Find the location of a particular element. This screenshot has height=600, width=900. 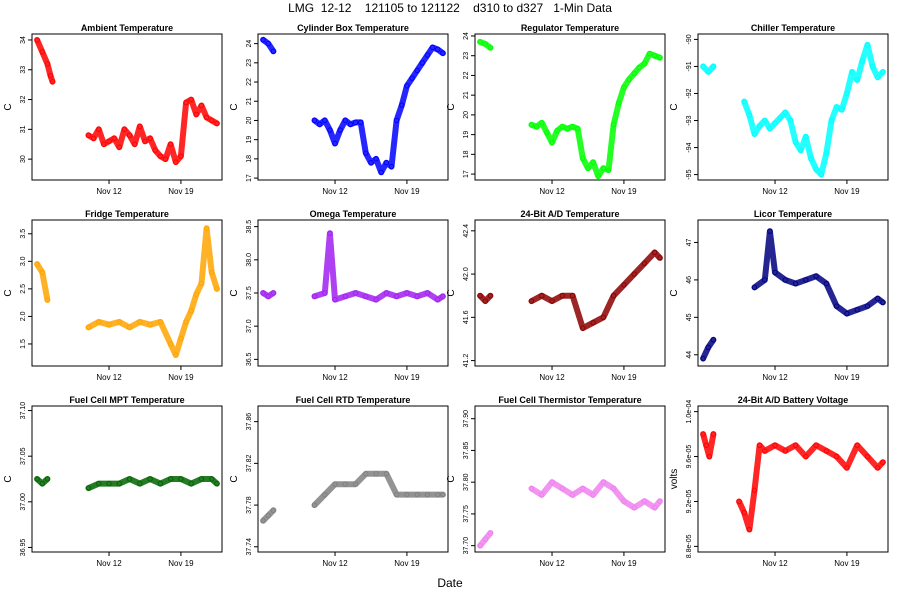

chart-6-frame is located at coordinates (570, 293).